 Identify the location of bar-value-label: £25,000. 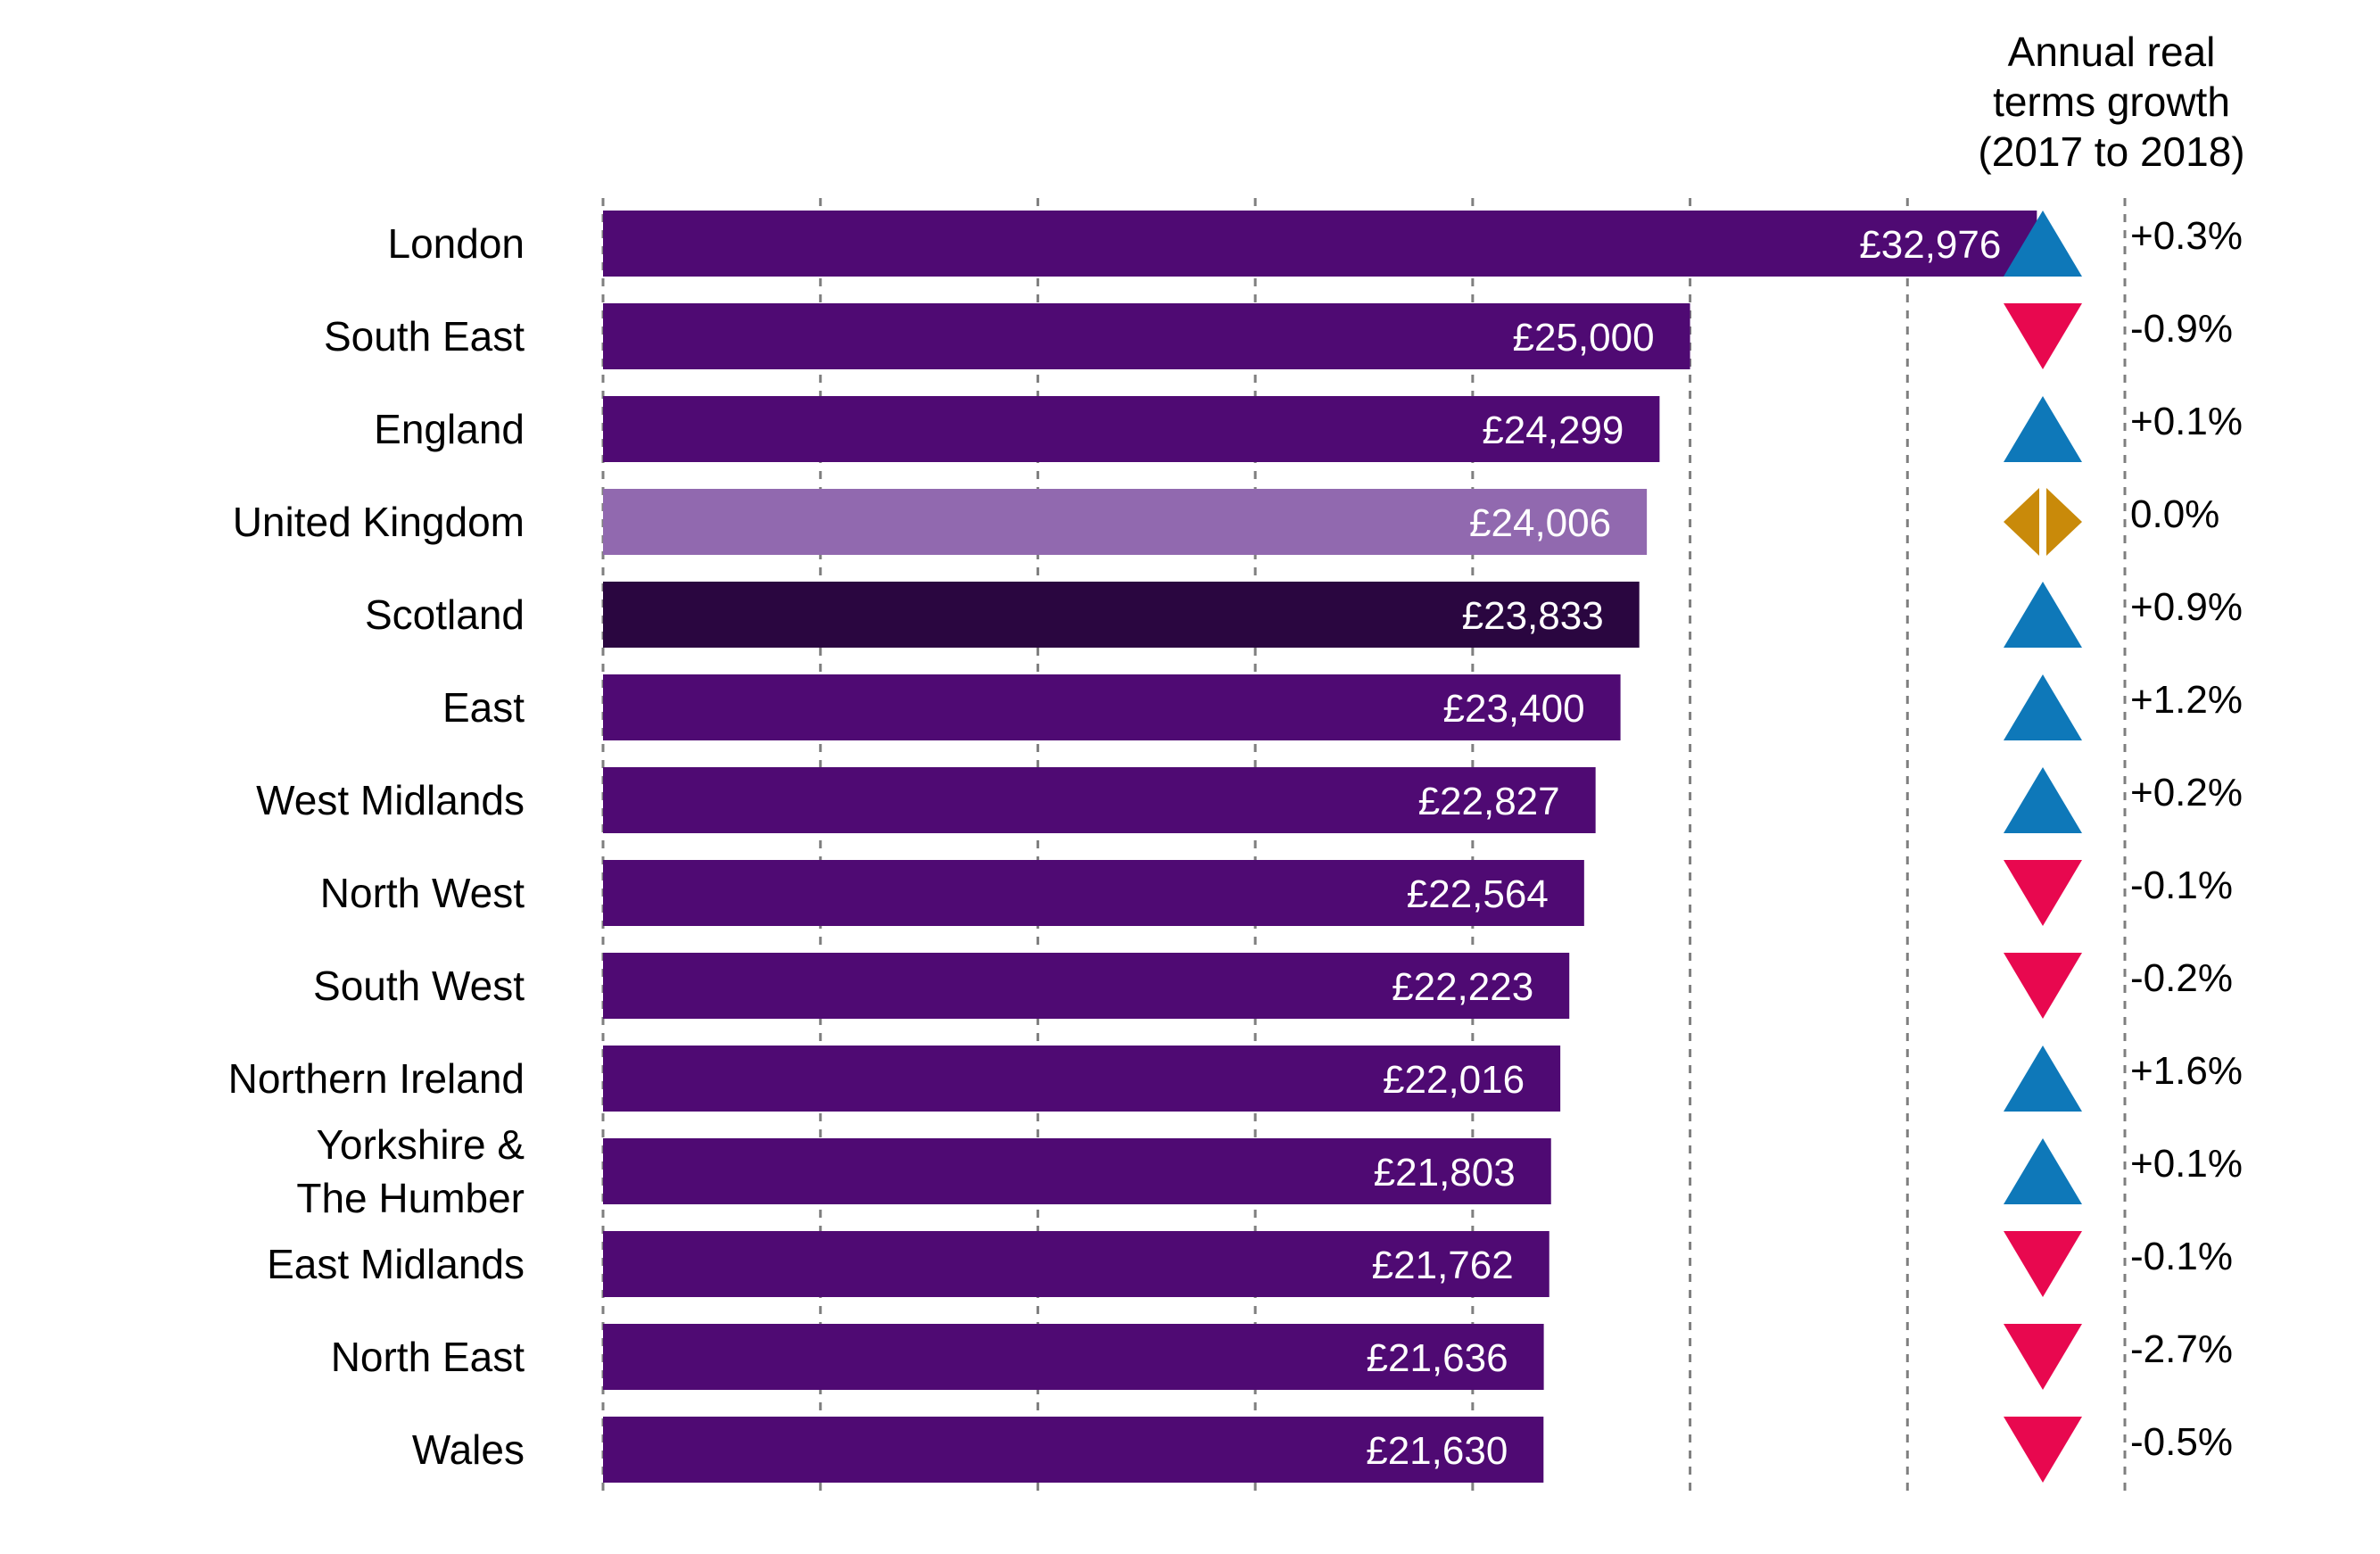
(1584, 338).